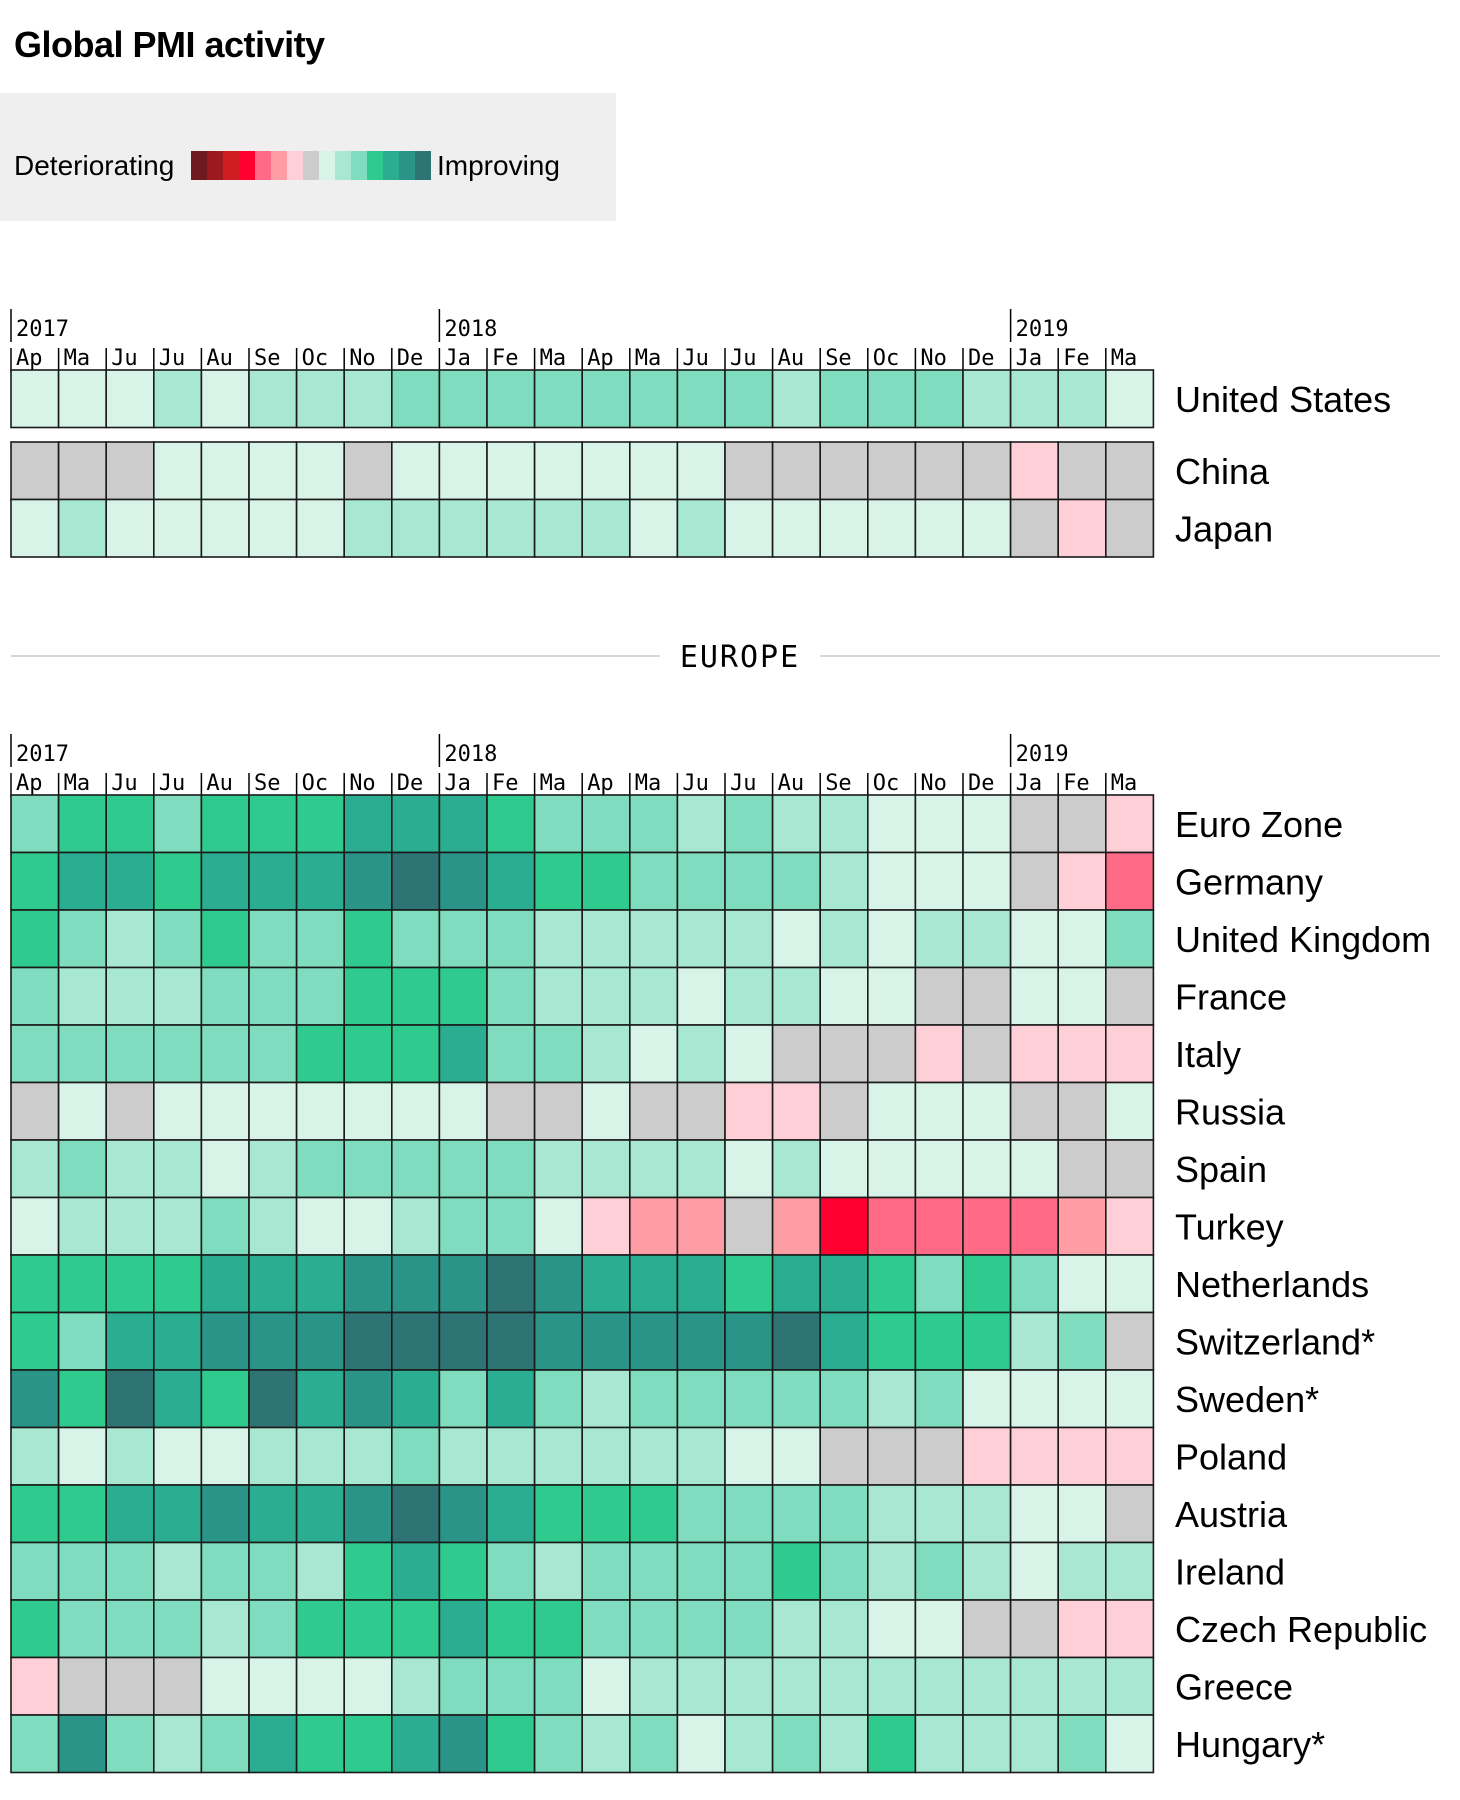  What do you see at coordinates (315, 358) in the screenshot?
I see `month-label: Oc` at bounding box center [315, 358].